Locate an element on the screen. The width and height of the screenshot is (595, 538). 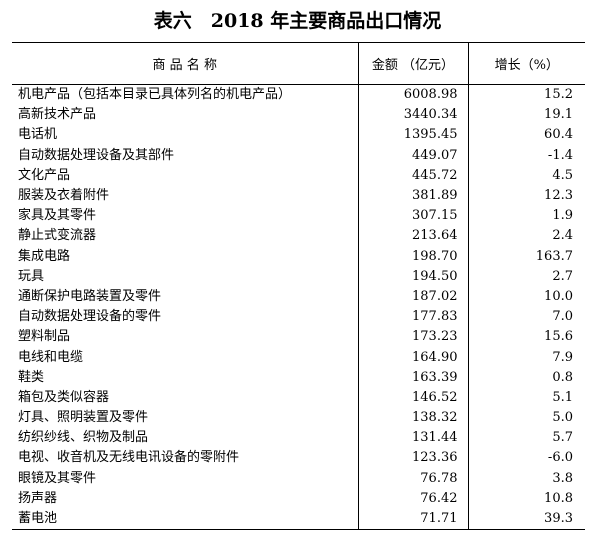
table-row: 灯具、照明装置及零件 138.32 5.0 is located at coordinates (298, 418).